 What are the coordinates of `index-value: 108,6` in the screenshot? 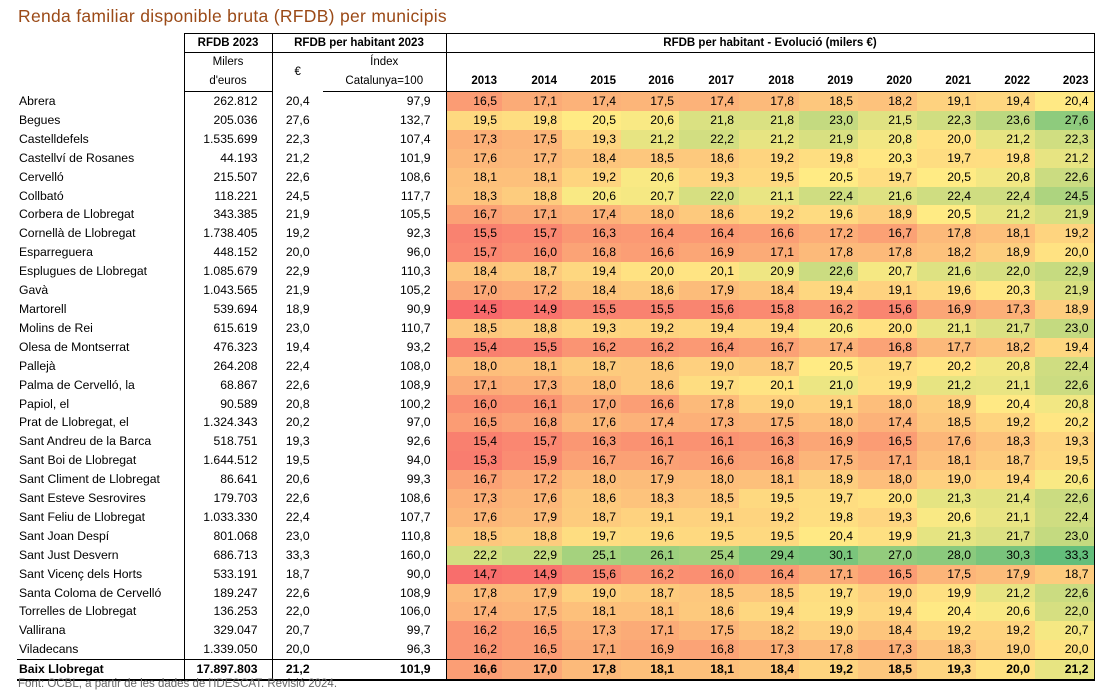 It's located at (385, 498).